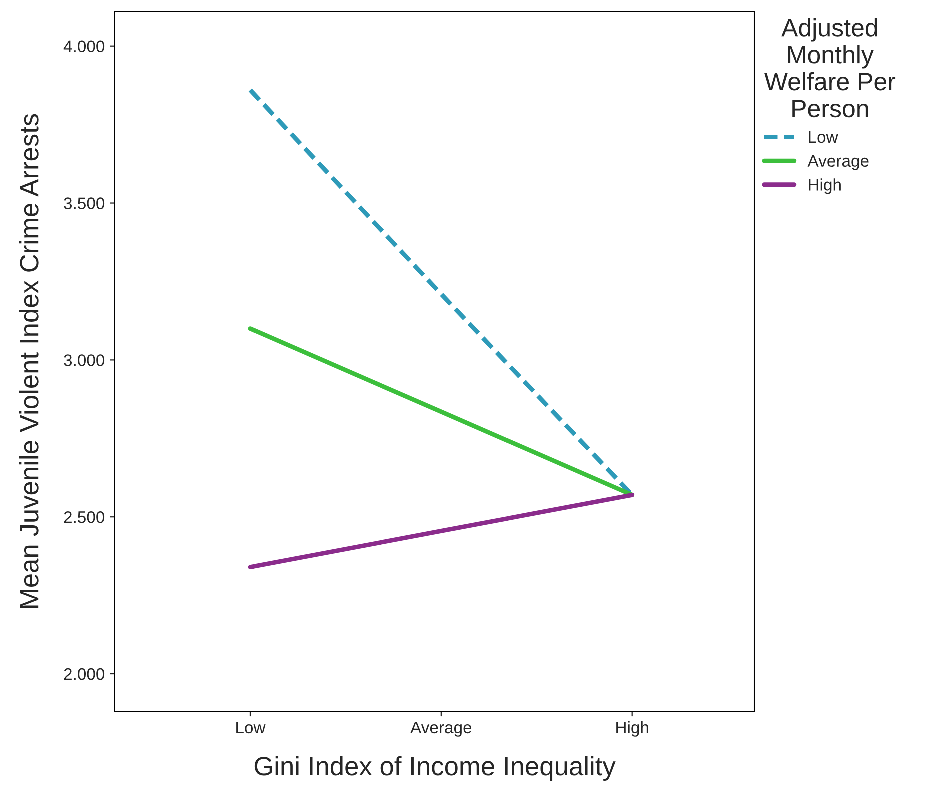 Image resolution: width=942 pixels, height=789 pixels. I want to click on y-tick-label: 3.000, so click(84, 360).